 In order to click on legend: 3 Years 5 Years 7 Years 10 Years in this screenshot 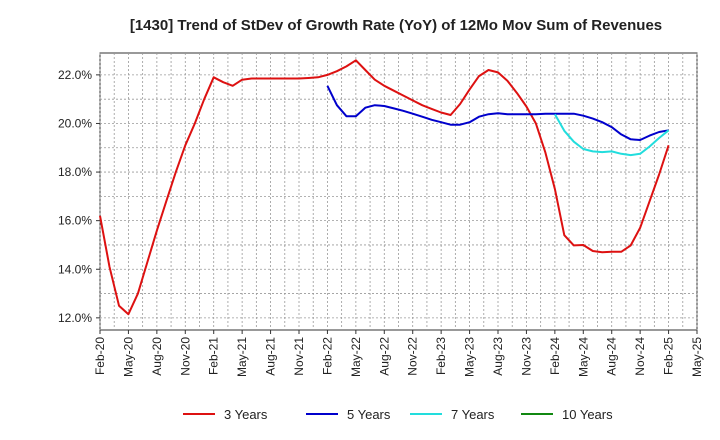, I will do `click(398, 414)`.